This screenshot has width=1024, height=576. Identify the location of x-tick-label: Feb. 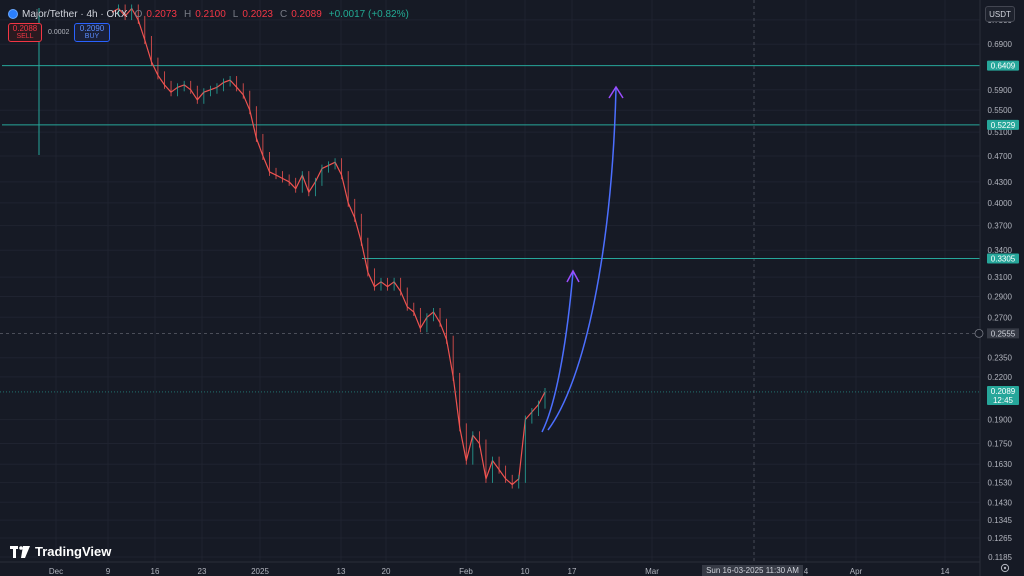
(466, 571).